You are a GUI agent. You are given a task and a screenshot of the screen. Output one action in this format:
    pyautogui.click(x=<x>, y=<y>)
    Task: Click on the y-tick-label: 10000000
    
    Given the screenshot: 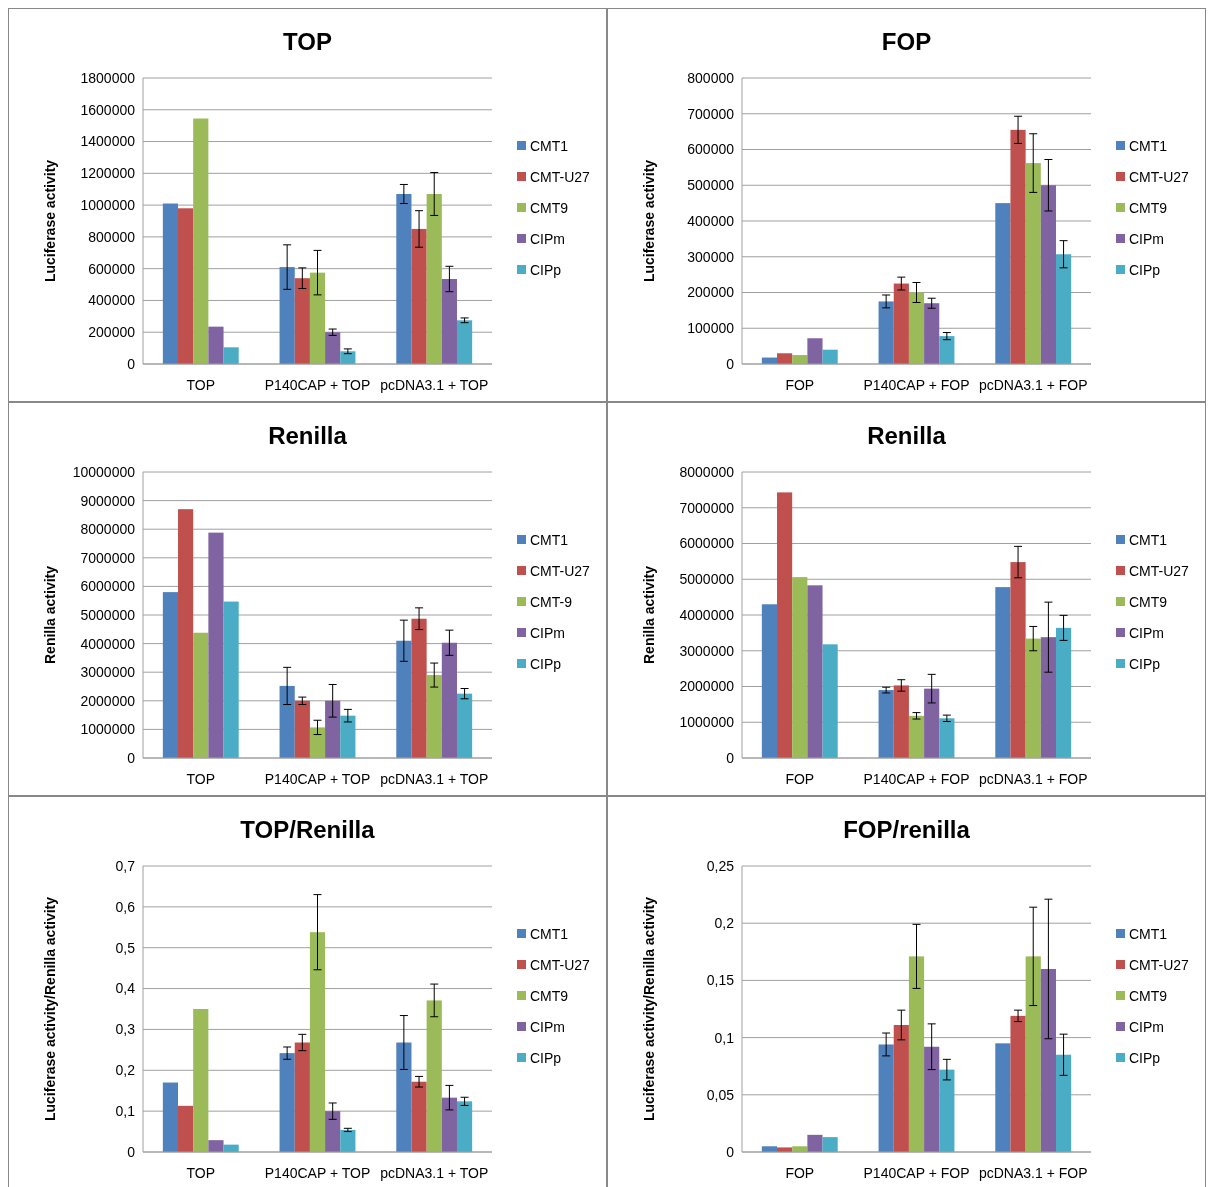 What is the action you would take?
    pyautogui.click(x=104, y=471)
    